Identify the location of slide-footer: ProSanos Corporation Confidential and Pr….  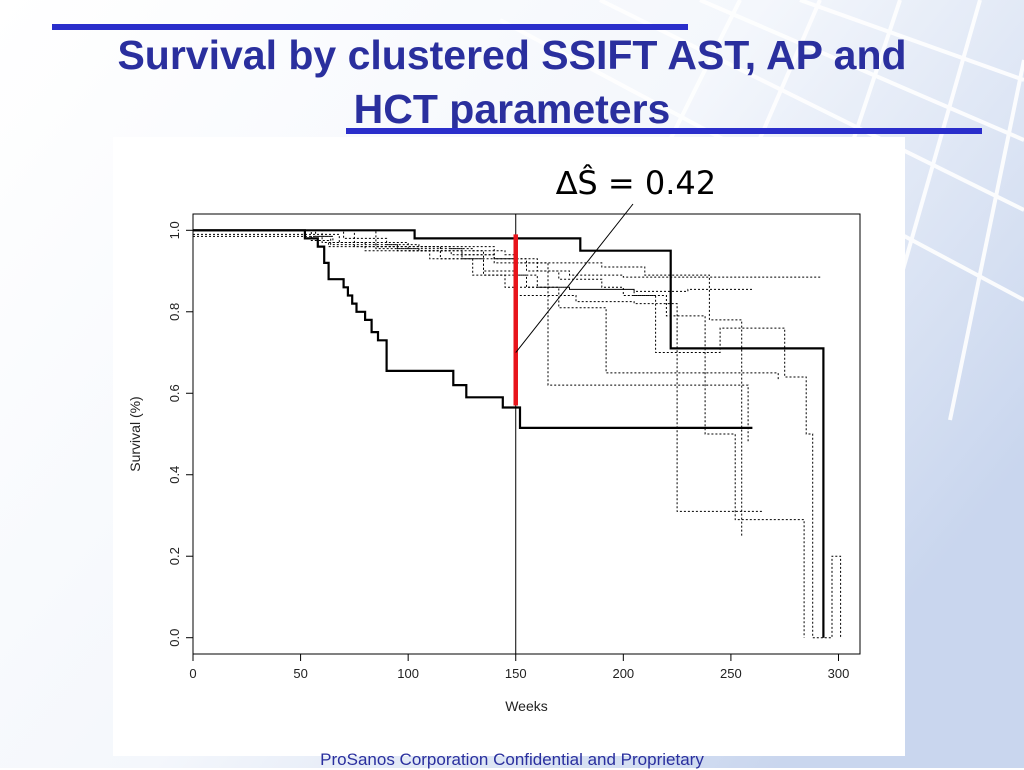
(512, 759).